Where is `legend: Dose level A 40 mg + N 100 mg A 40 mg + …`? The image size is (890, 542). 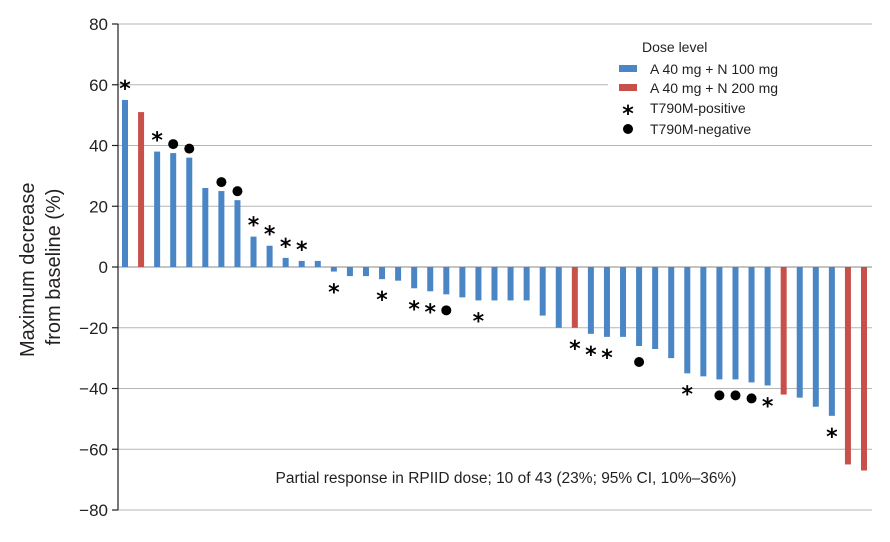 legend: Dose level A 40 mg + N 100 mg A 40 mg + … is located at coordinates (698, 88).